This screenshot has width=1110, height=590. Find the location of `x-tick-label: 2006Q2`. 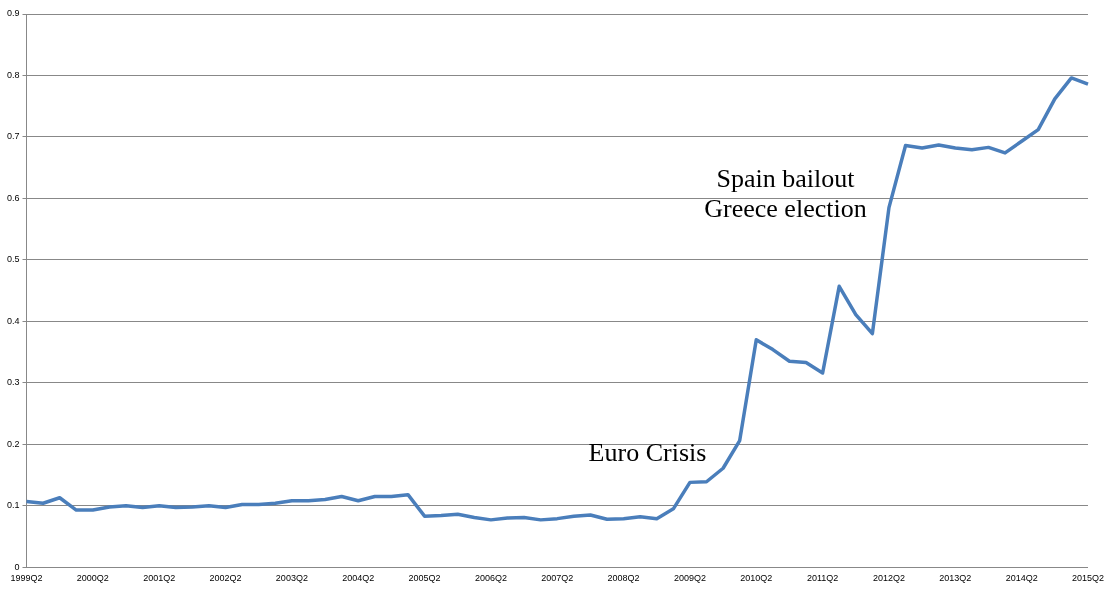

x-tick-label: 2006Q2 is located at coordinates (490, 578).